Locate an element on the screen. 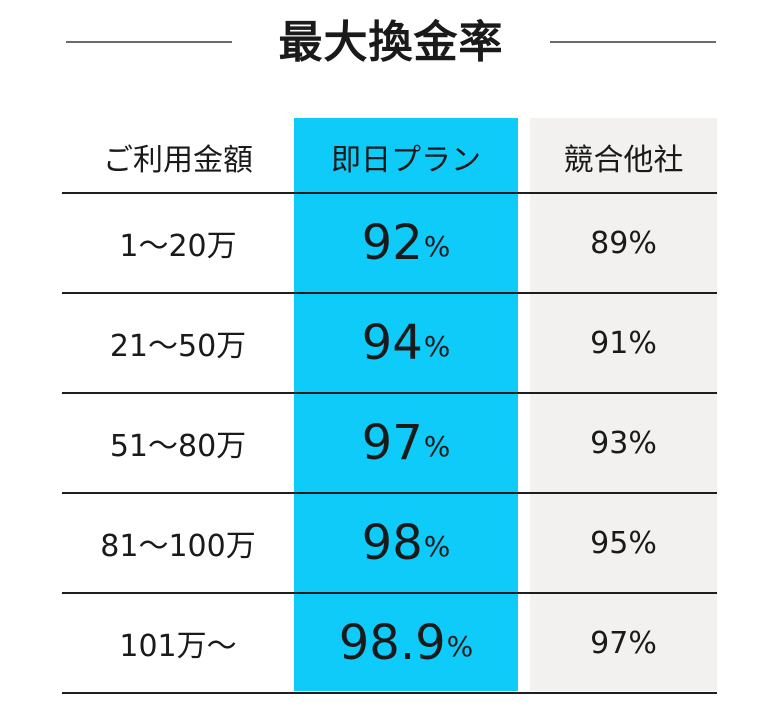 This screenshot has width=768, height=713. amount-cell: 1〜20万 is located at coordinates (178, 246).